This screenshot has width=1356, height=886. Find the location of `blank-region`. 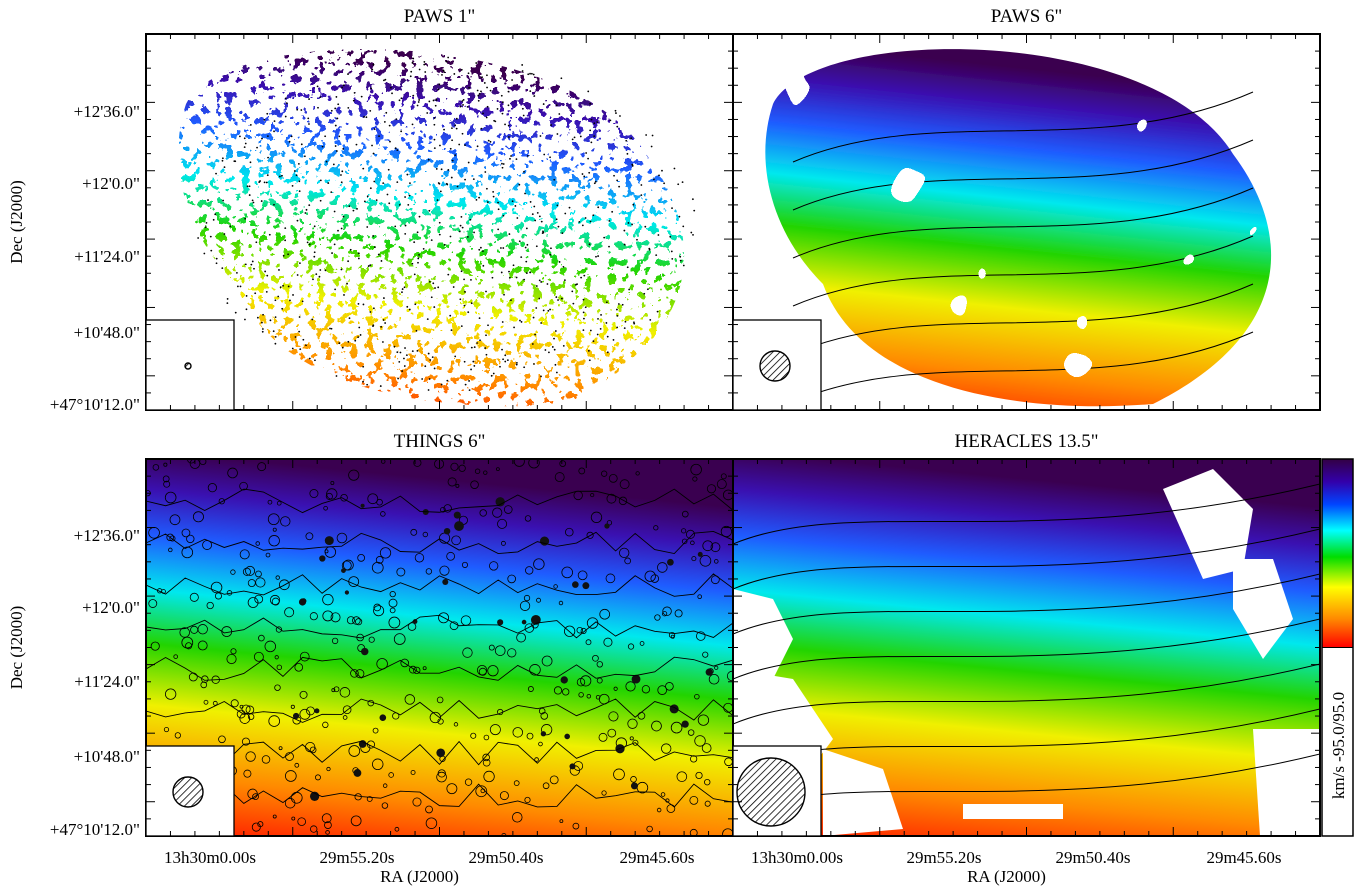

blank-region is located at coordinates (1013, 811).